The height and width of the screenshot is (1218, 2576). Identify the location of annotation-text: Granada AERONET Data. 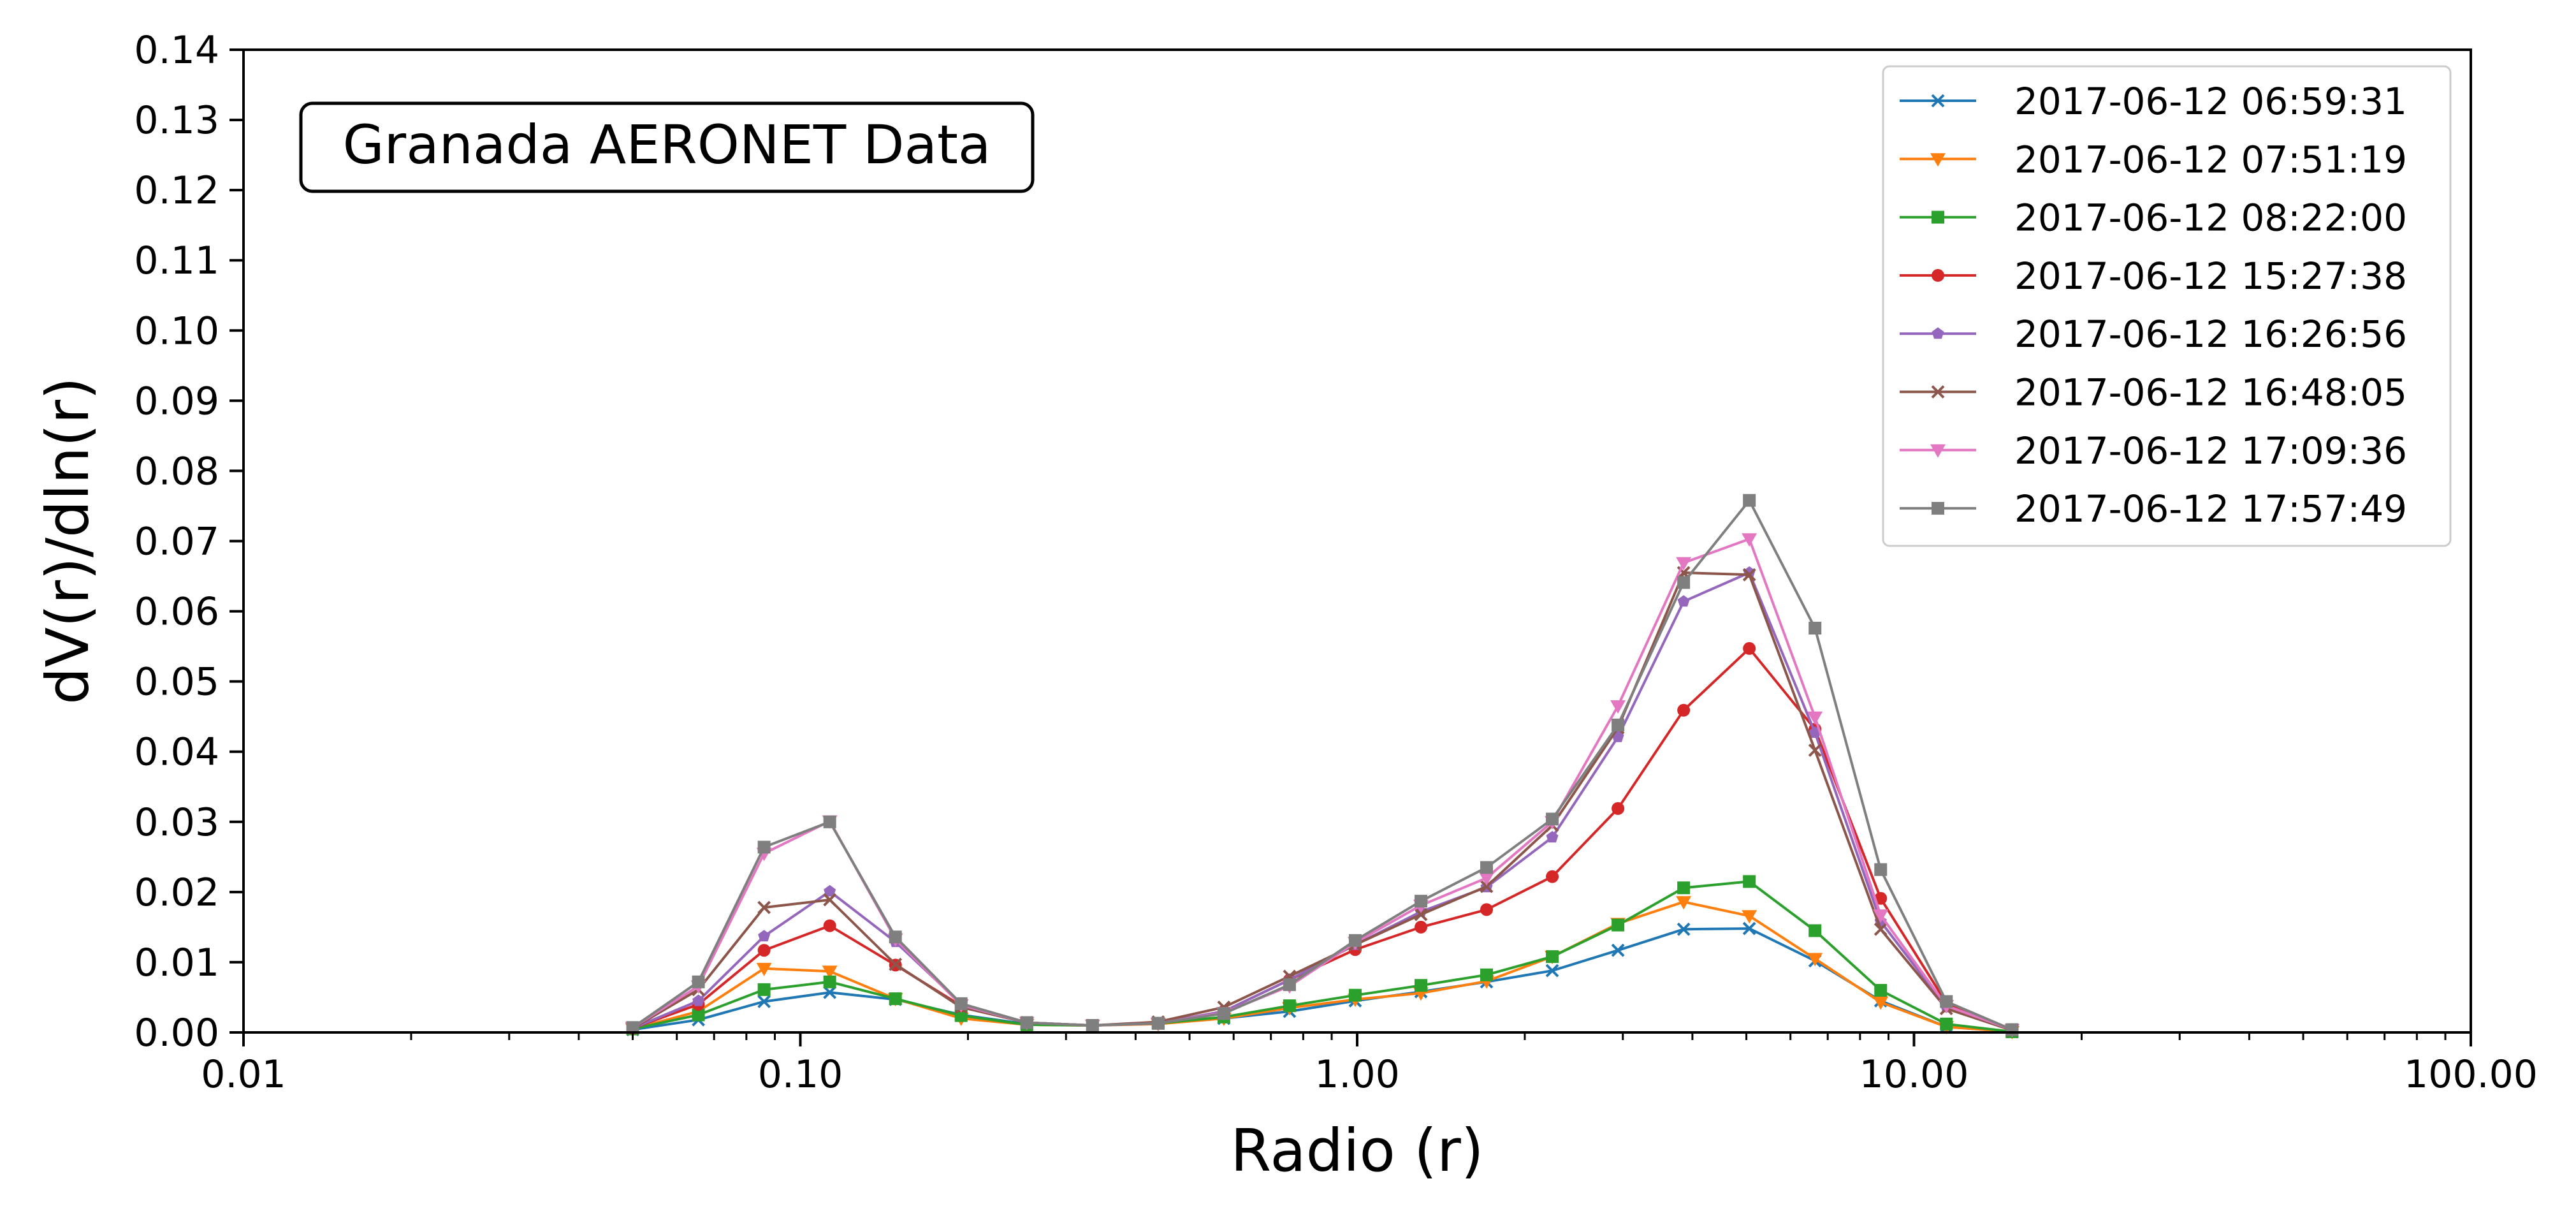
(667, 145).